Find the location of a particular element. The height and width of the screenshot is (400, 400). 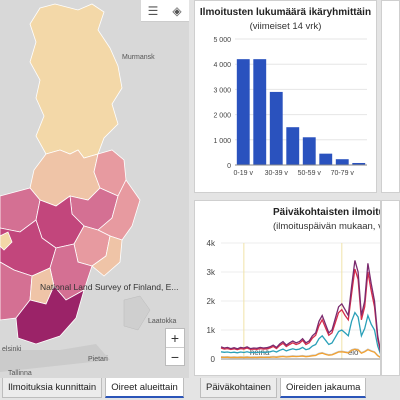

bar-ytick-label: 0 is located at coordinates (229, 166).